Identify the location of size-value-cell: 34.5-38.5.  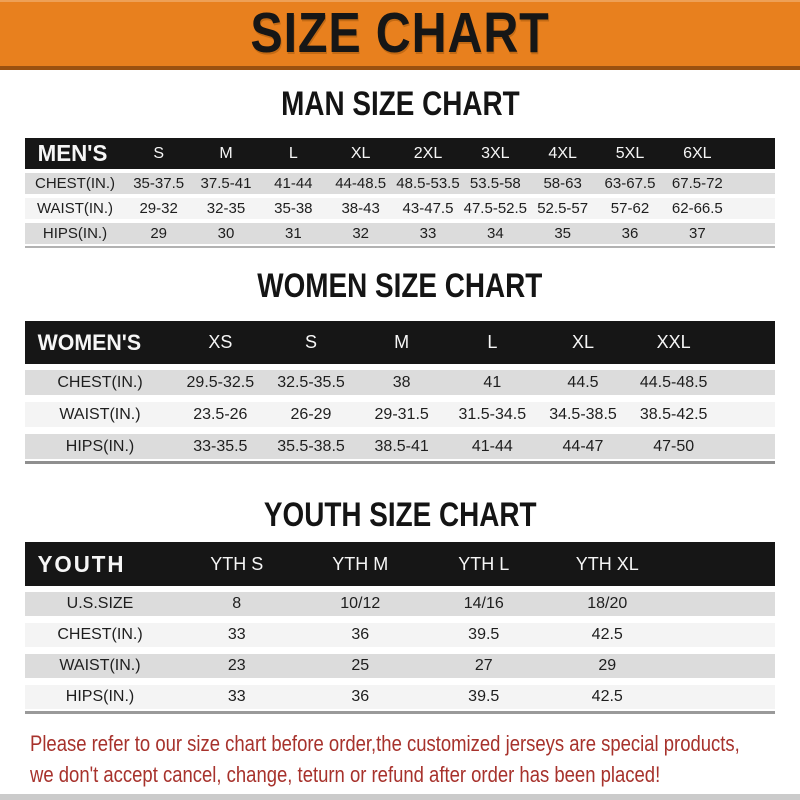
(583, 414).